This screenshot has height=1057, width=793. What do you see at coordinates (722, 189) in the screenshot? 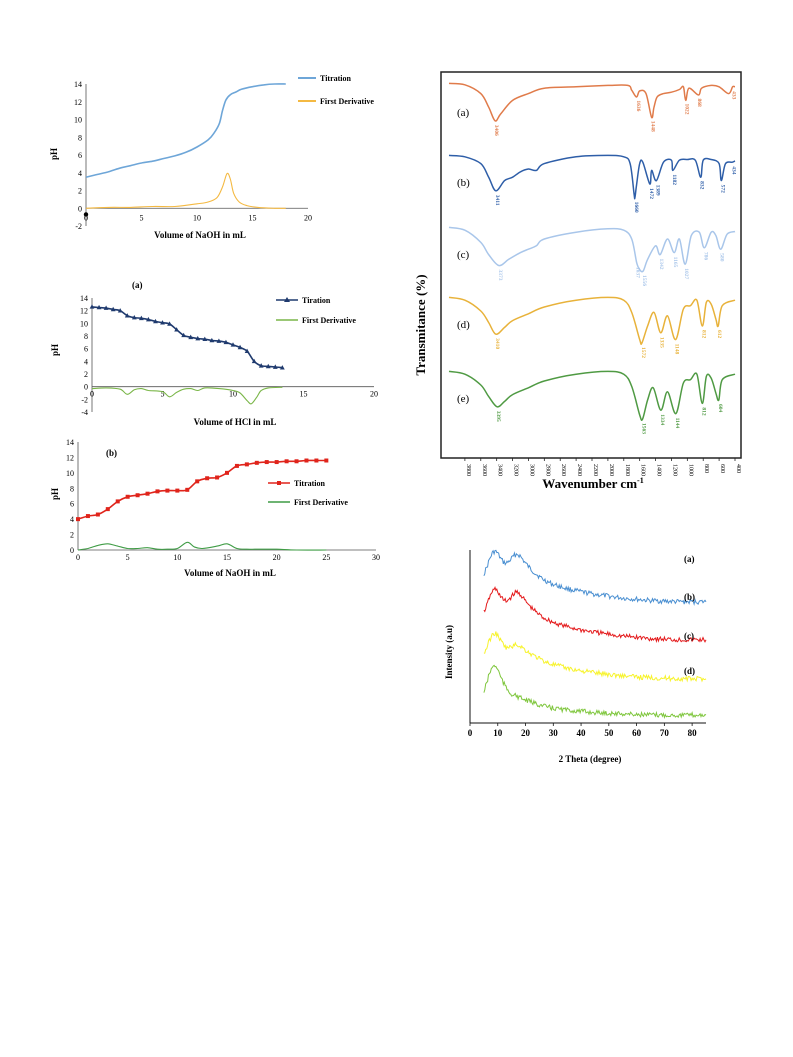
I see `peak-label: 572` at bounding box center [722, 189].